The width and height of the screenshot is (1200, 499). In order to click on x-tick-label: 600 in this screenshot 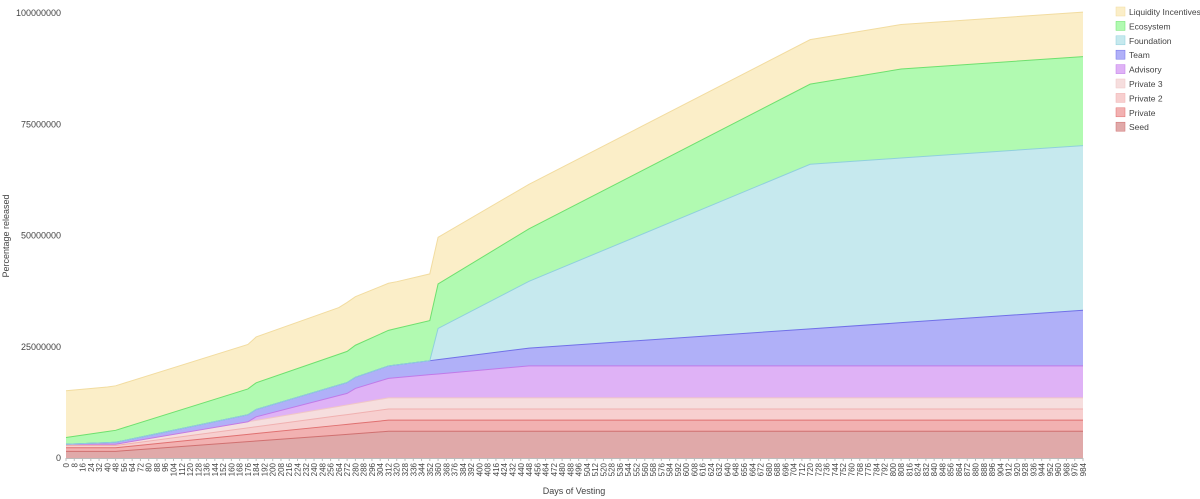, I will do `click(686, 469)`.